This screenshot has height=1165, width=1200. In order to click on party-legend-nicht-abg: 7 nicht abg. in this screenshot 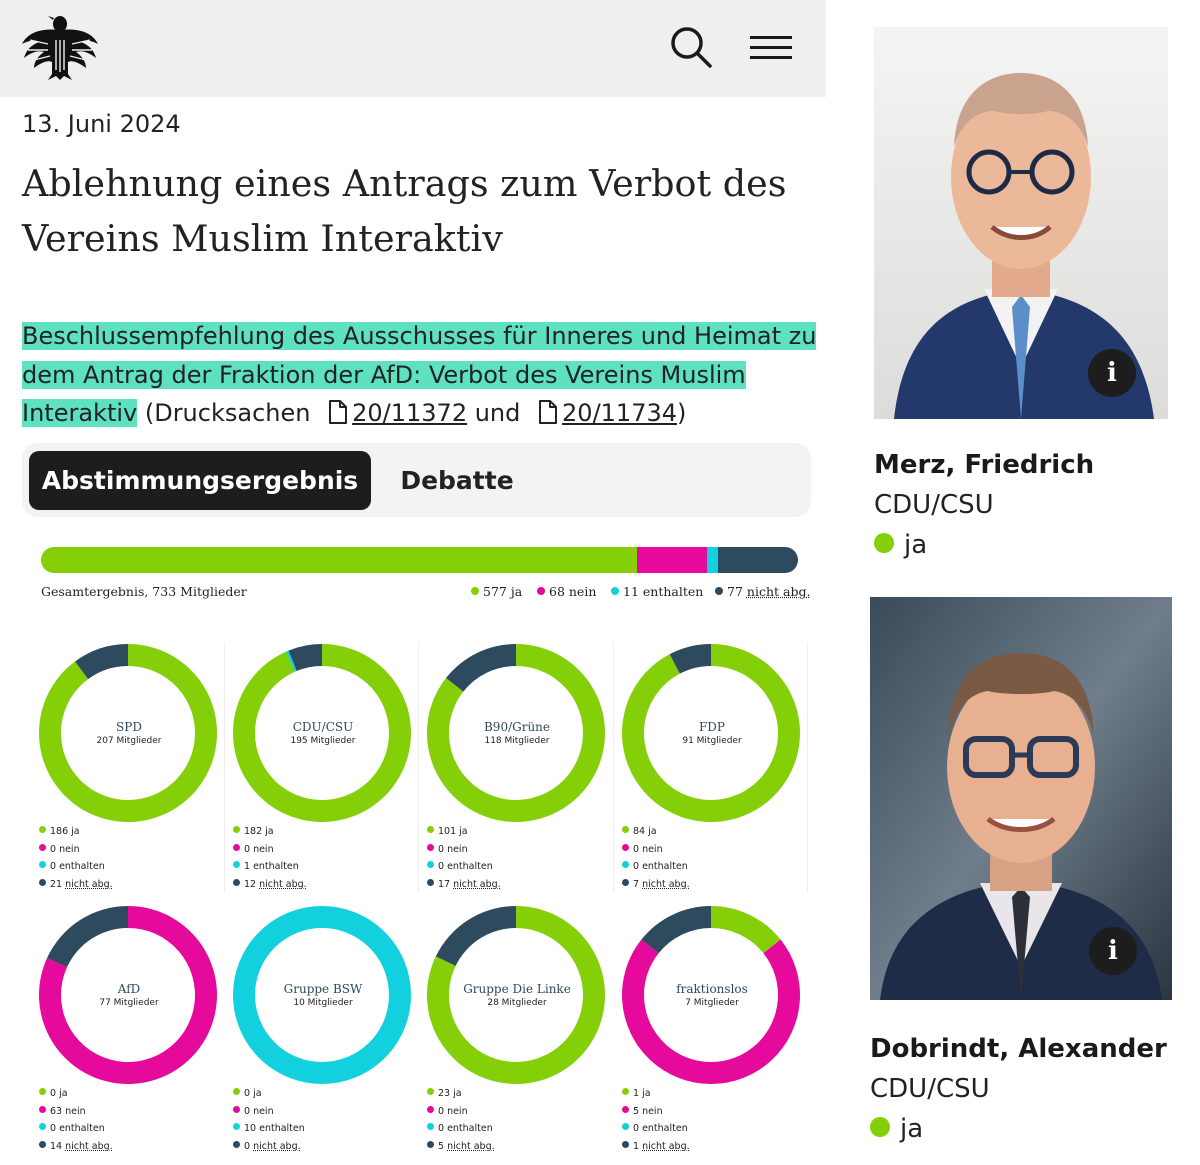, I will do `click(656, 884)`.